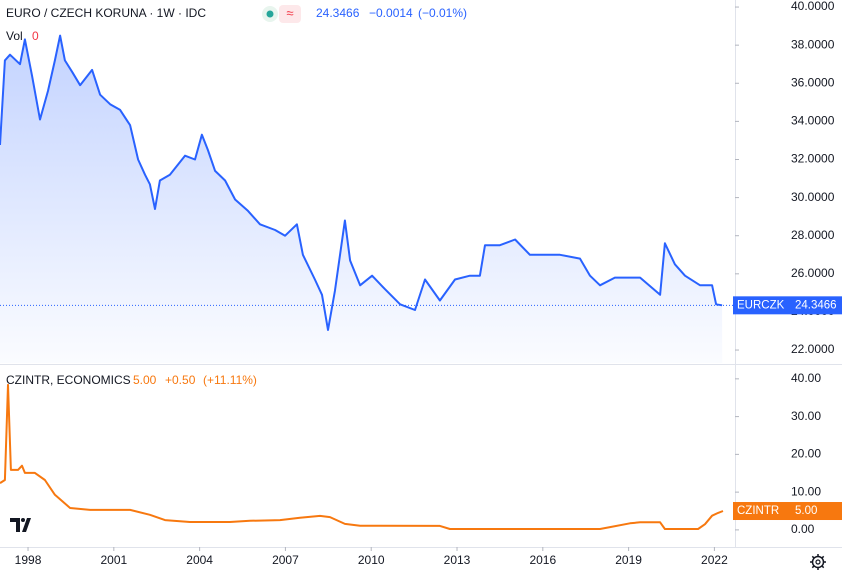 This screenshot has height=580, width=842. I want to click on status-dot, so click(270, 14).